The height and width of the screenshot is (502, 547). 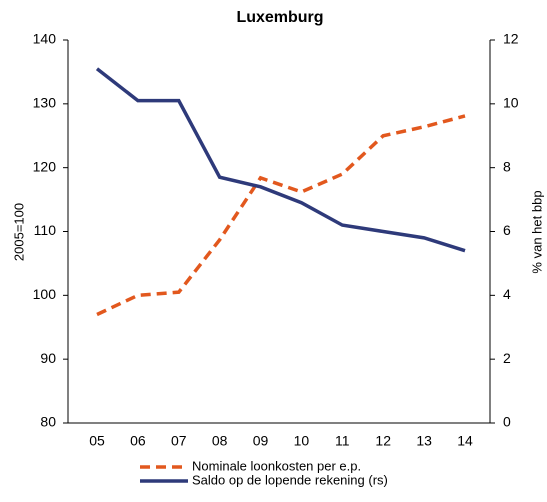 I want to click on x-tick-label: 07, so click(x=179, y=441).